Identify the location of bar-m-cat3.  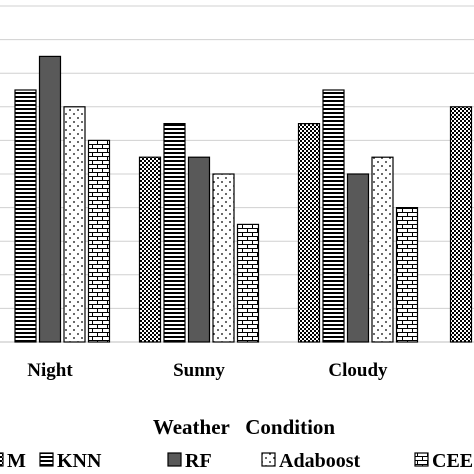
(461, 224).